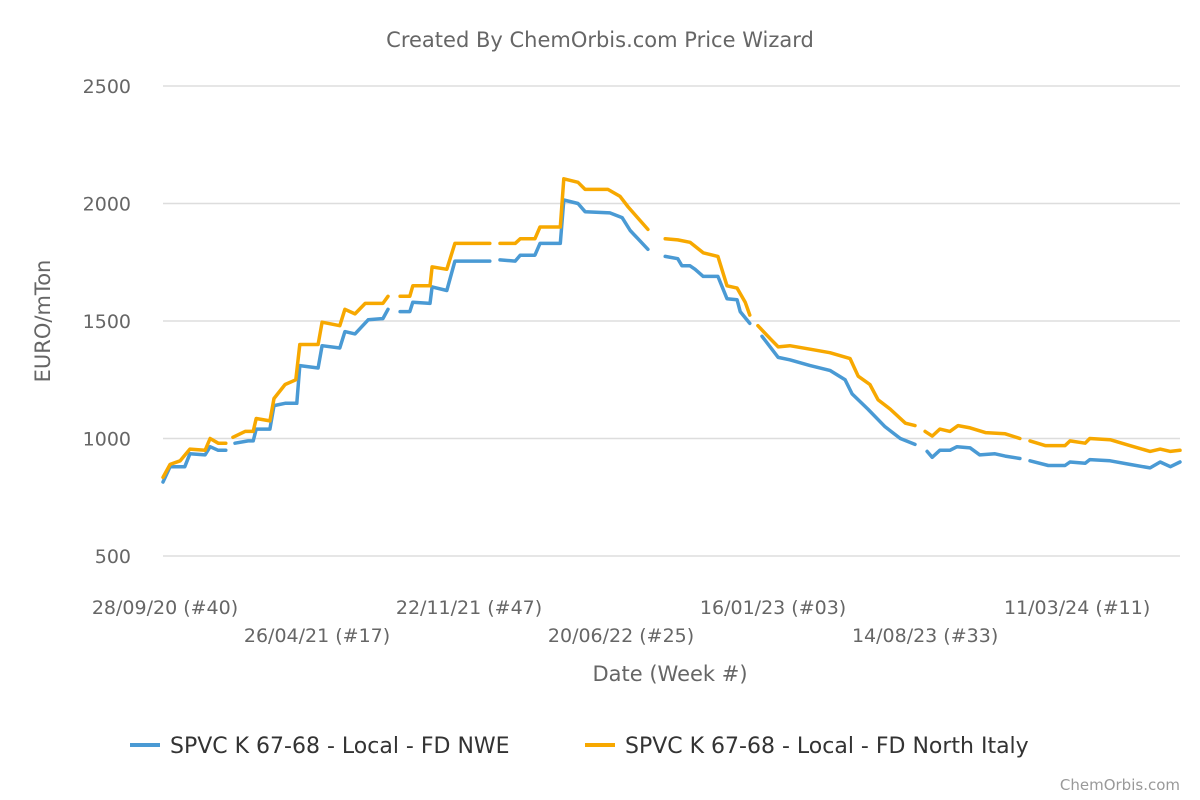 The height and width of the screenshot is (800, 1200). Describe the element at coordinates (340, 746) in the screenshot. I see `legend-label-nwe: SPVC K 67-68 - Local - FD NWE` at that location.